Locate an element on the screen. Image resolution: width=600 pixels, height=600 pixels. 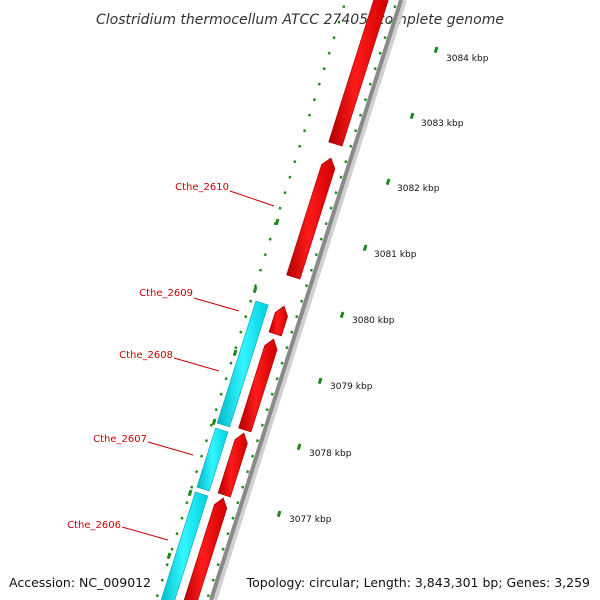
gene-label: Cthe_2608 is located at coordinates (146, 355).